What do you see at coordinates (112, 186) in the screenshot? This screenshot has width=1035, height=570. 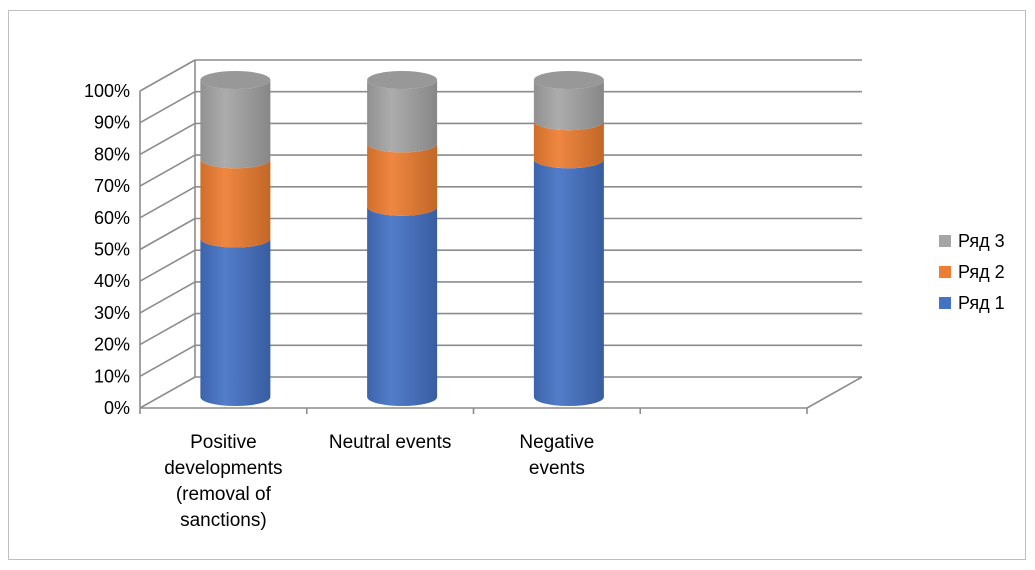 I see `y-tick-label: 70%` at bounding box center [112, 186].